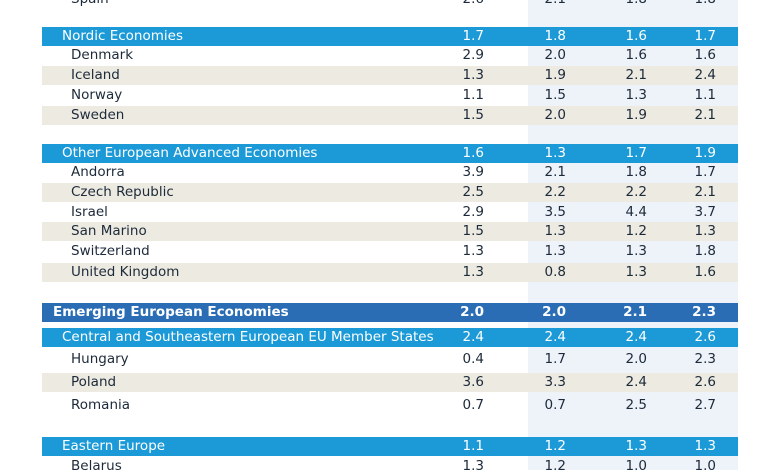 This screenshot has height=470, width=780. What do you see at coordinates (705, 405) in the screenshot?
I see `cell-value: 2.7` at bounding box center [705, 405].